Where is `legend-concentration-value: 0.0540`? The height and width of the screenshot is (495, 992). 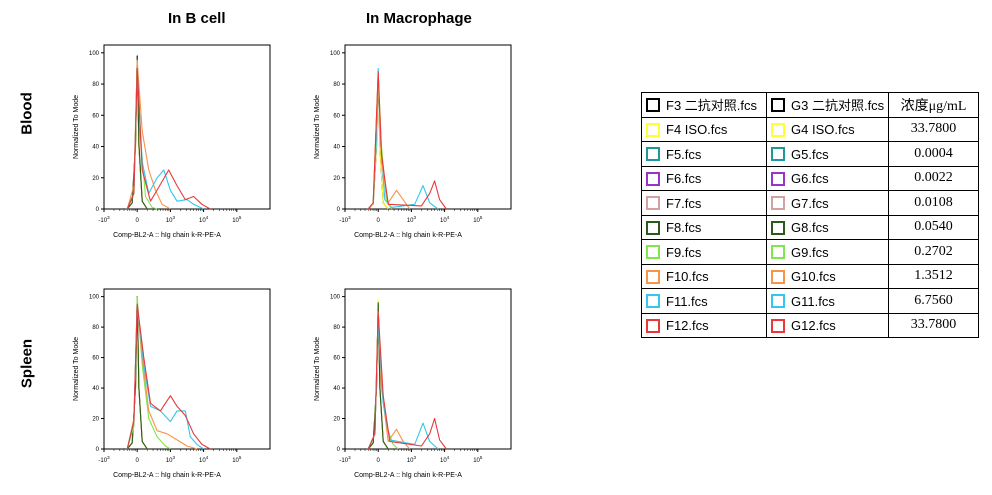
legend-concentration-value: 0.0540 is located at coordinates (933, 227).